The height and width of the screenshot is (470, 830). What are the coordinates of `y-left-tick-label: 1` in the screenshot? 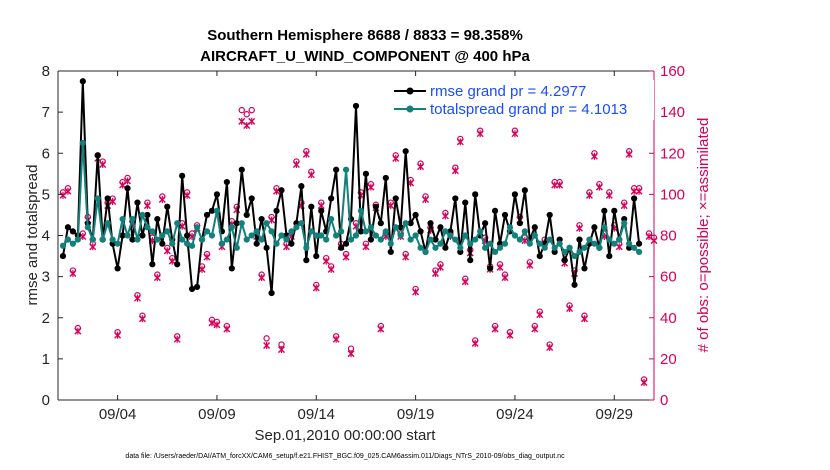 It's located at (46, 359).